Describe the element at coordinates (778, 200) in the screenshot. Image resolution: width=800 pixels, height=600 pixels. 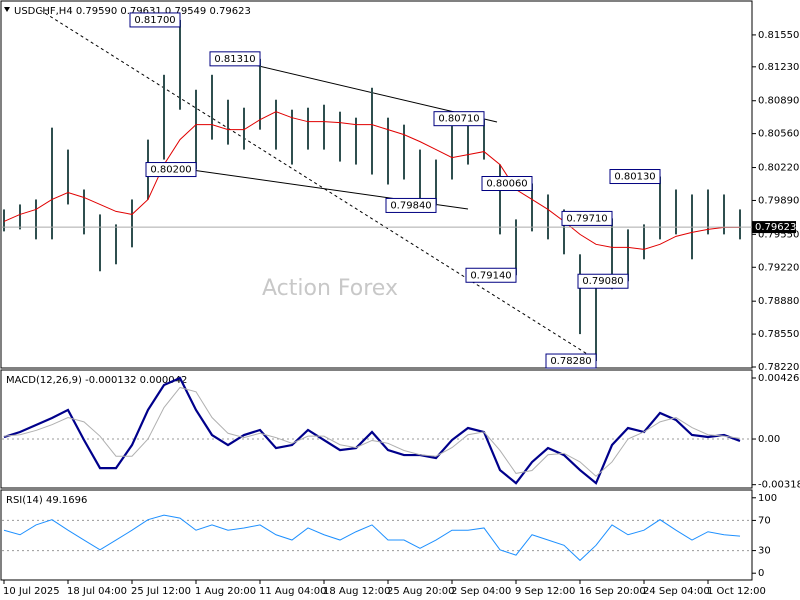
I see `y-tick-label: 0.79890` at that location.